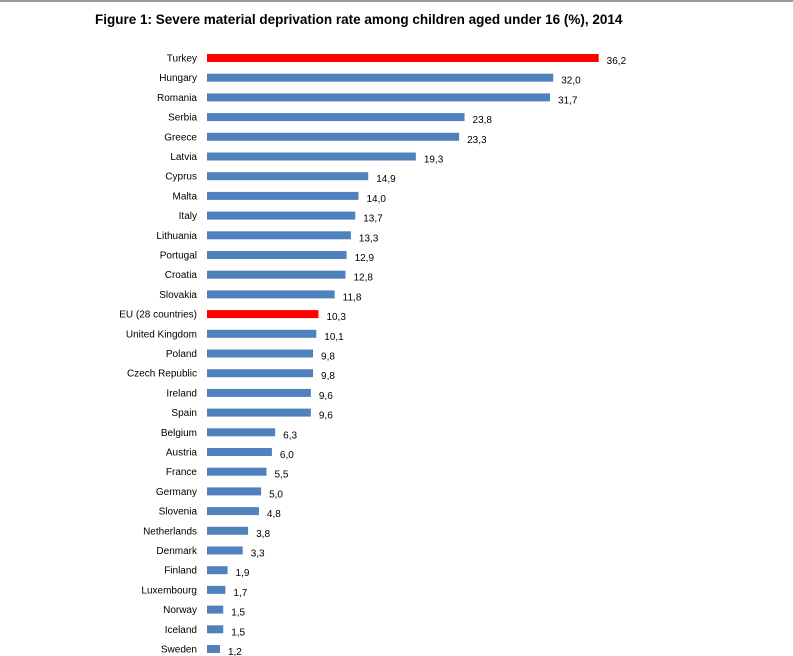 This screenshot has width=793, height=656. I want to click on category-label: Lithuania, so click(176, 236).